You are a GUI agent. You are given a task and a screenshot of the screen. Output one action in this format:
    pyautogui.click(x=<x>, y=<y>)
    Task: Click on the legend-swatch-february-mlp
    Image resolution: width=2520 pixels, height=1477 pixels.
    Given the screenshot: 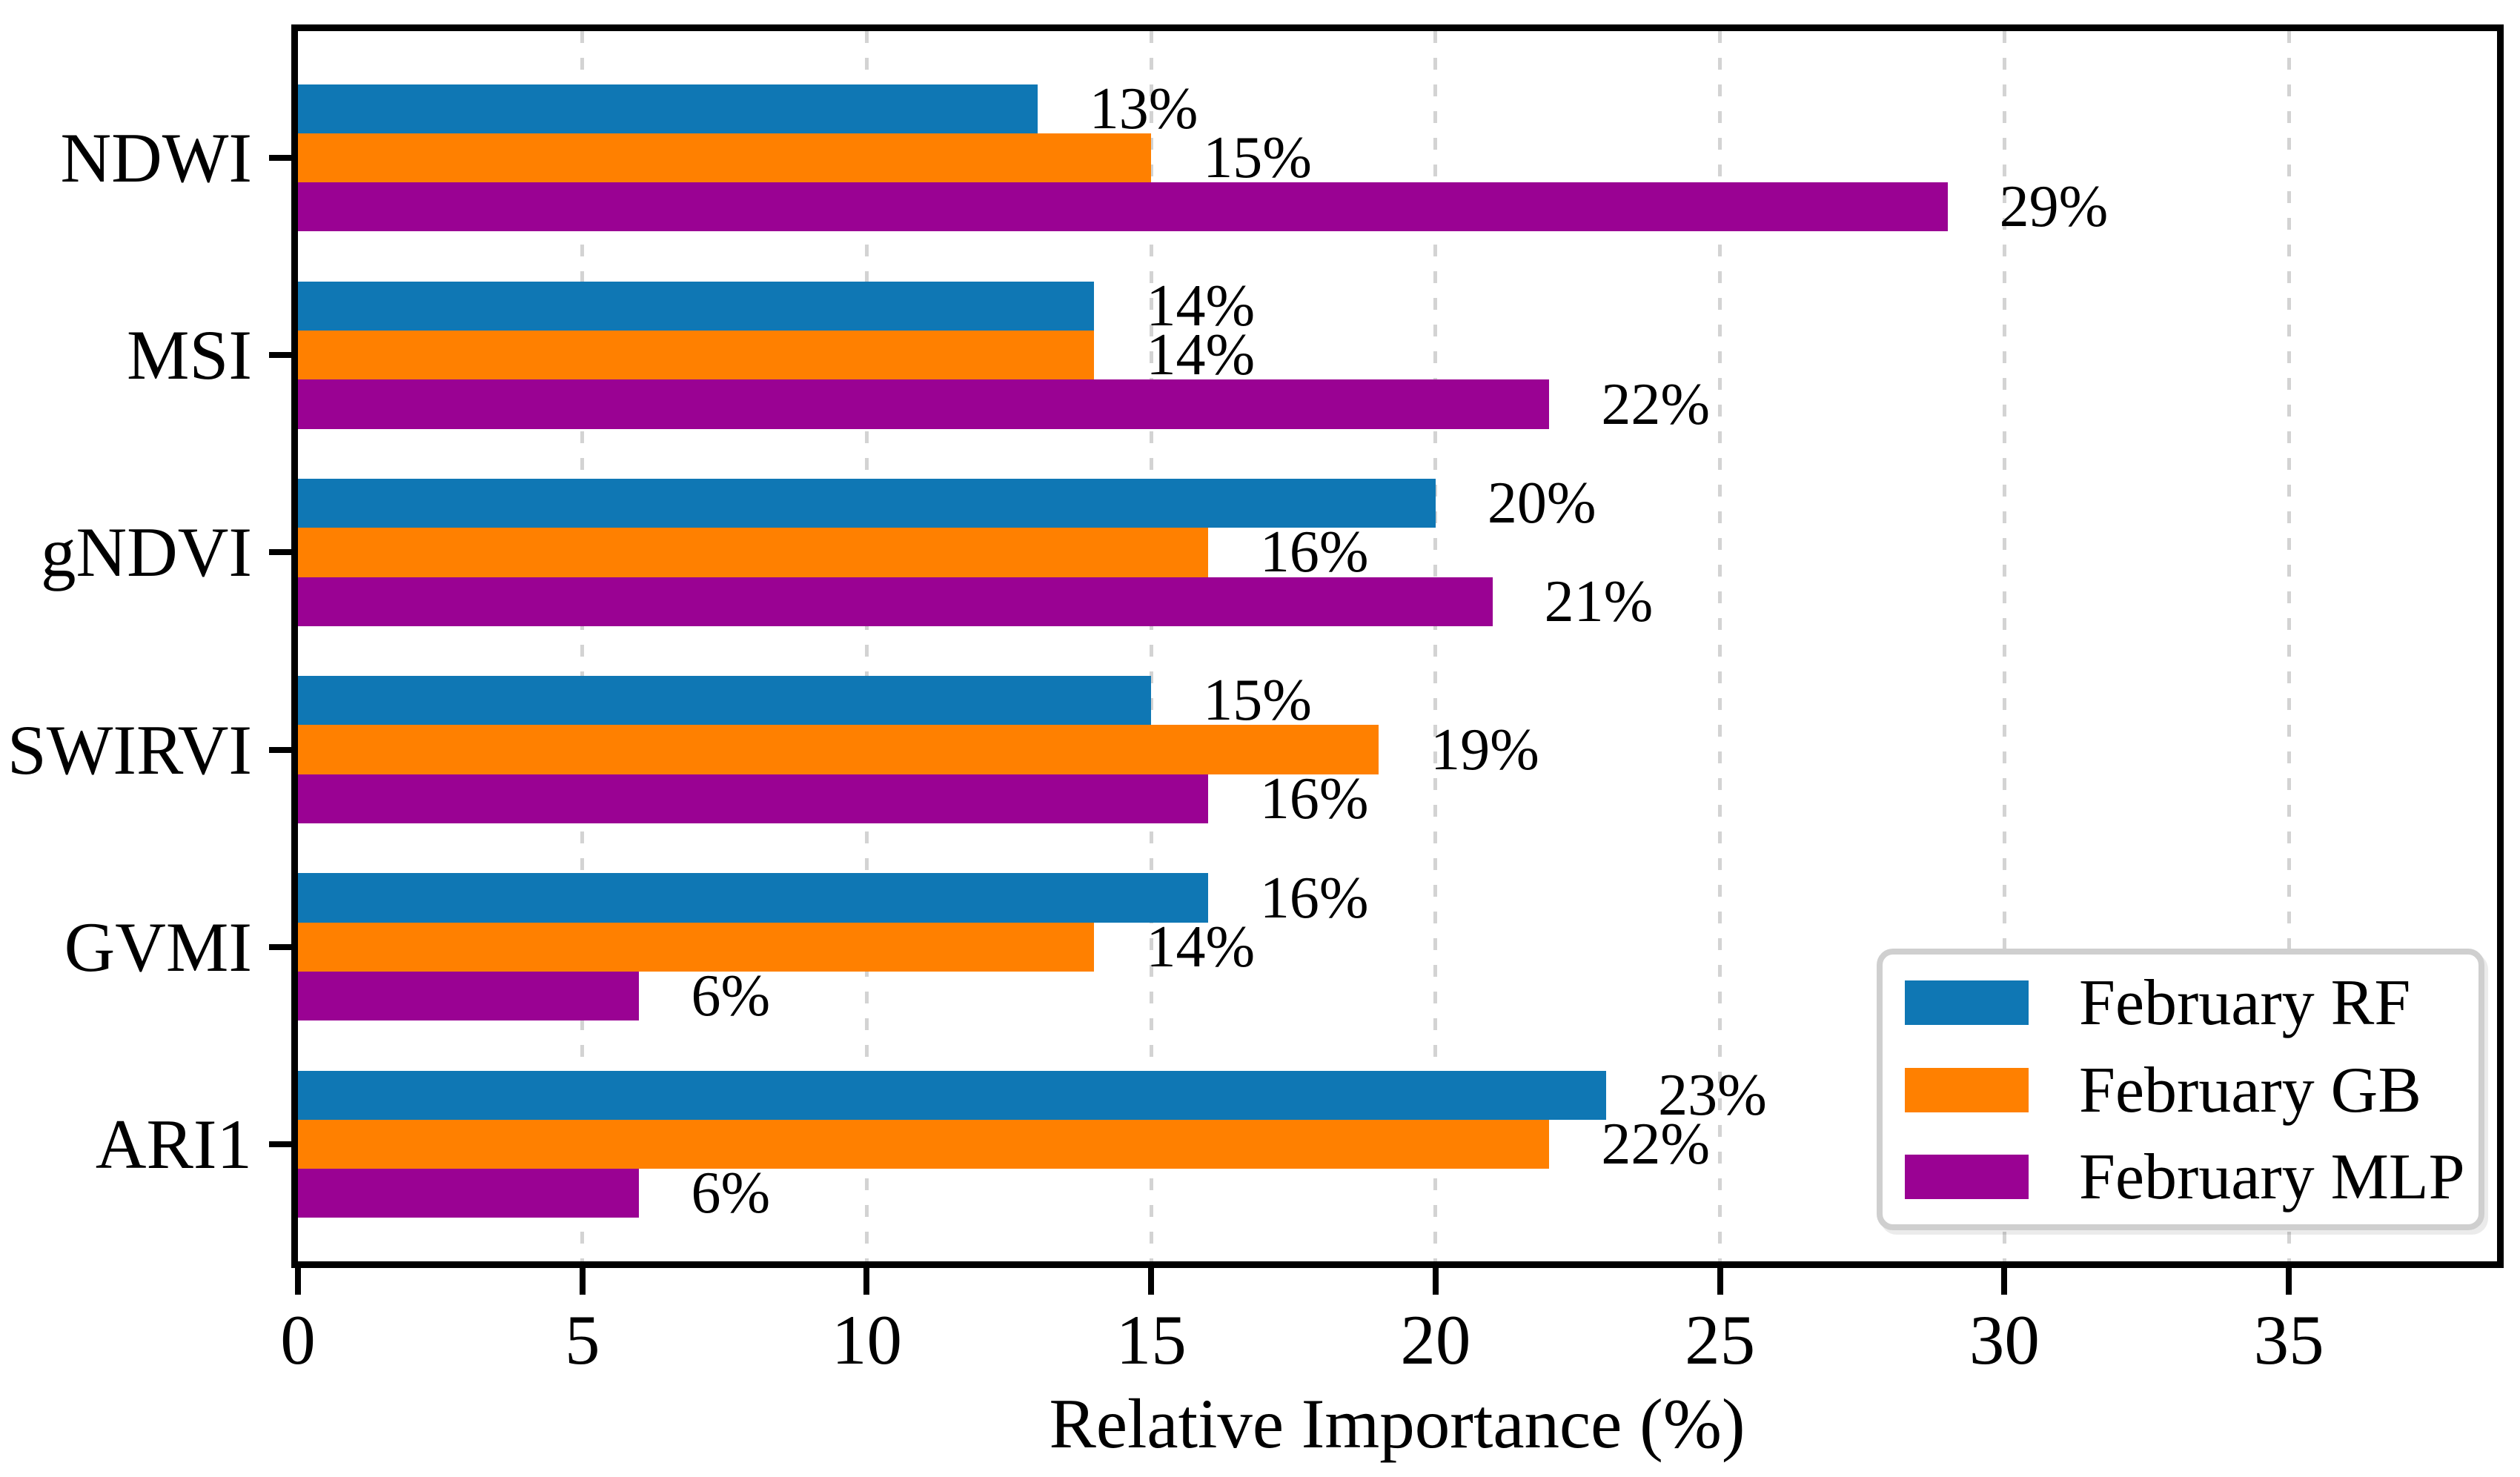 What is the action you would take?
    pyautogui.click(x=1967, y=1177)
    